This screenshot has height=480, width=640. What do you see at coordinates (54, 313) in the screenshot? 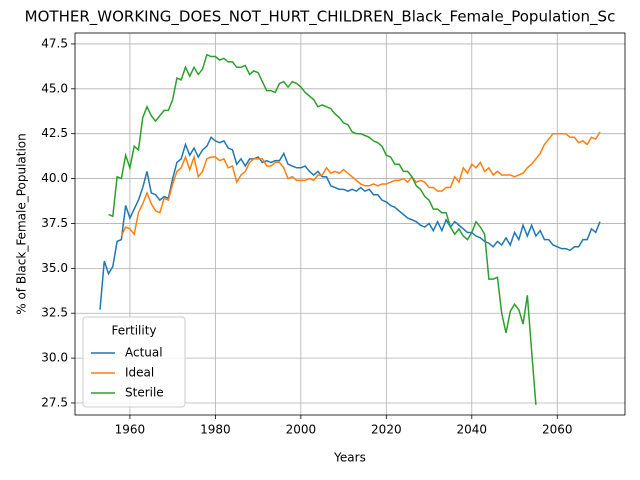
I see `y-tick-label: 32.5` at bounding box center [54, 313].